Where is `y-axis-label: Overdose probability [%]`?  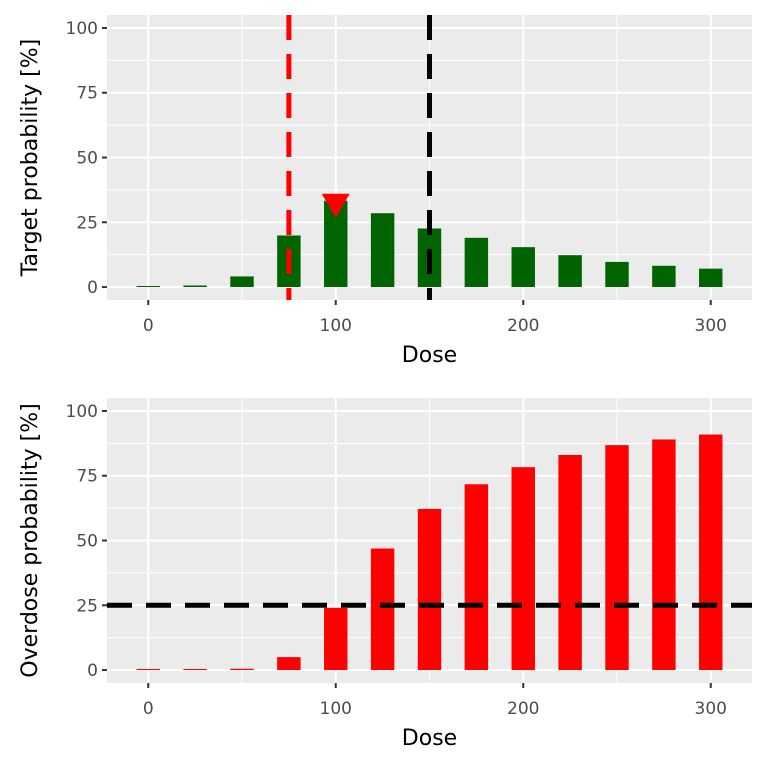 y-axis-label: Overdose probability [%] is located at coordinates (30, 540).